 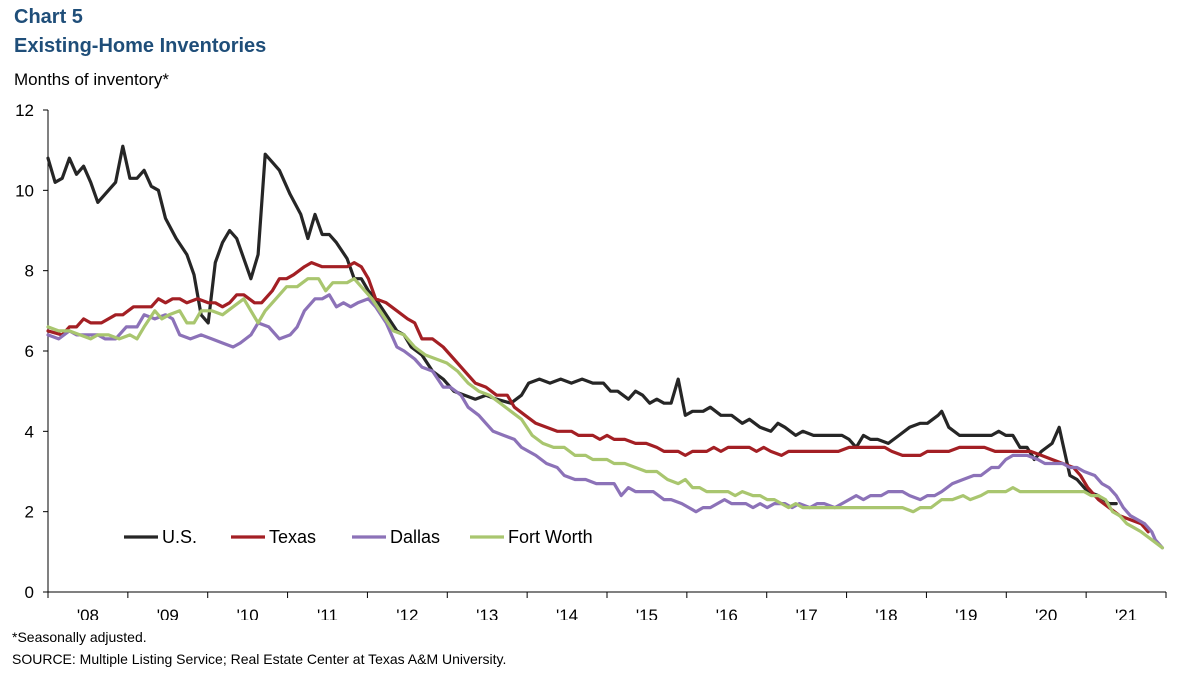 I want to click on y-tick-label: 0, so click(x=29, y=592).